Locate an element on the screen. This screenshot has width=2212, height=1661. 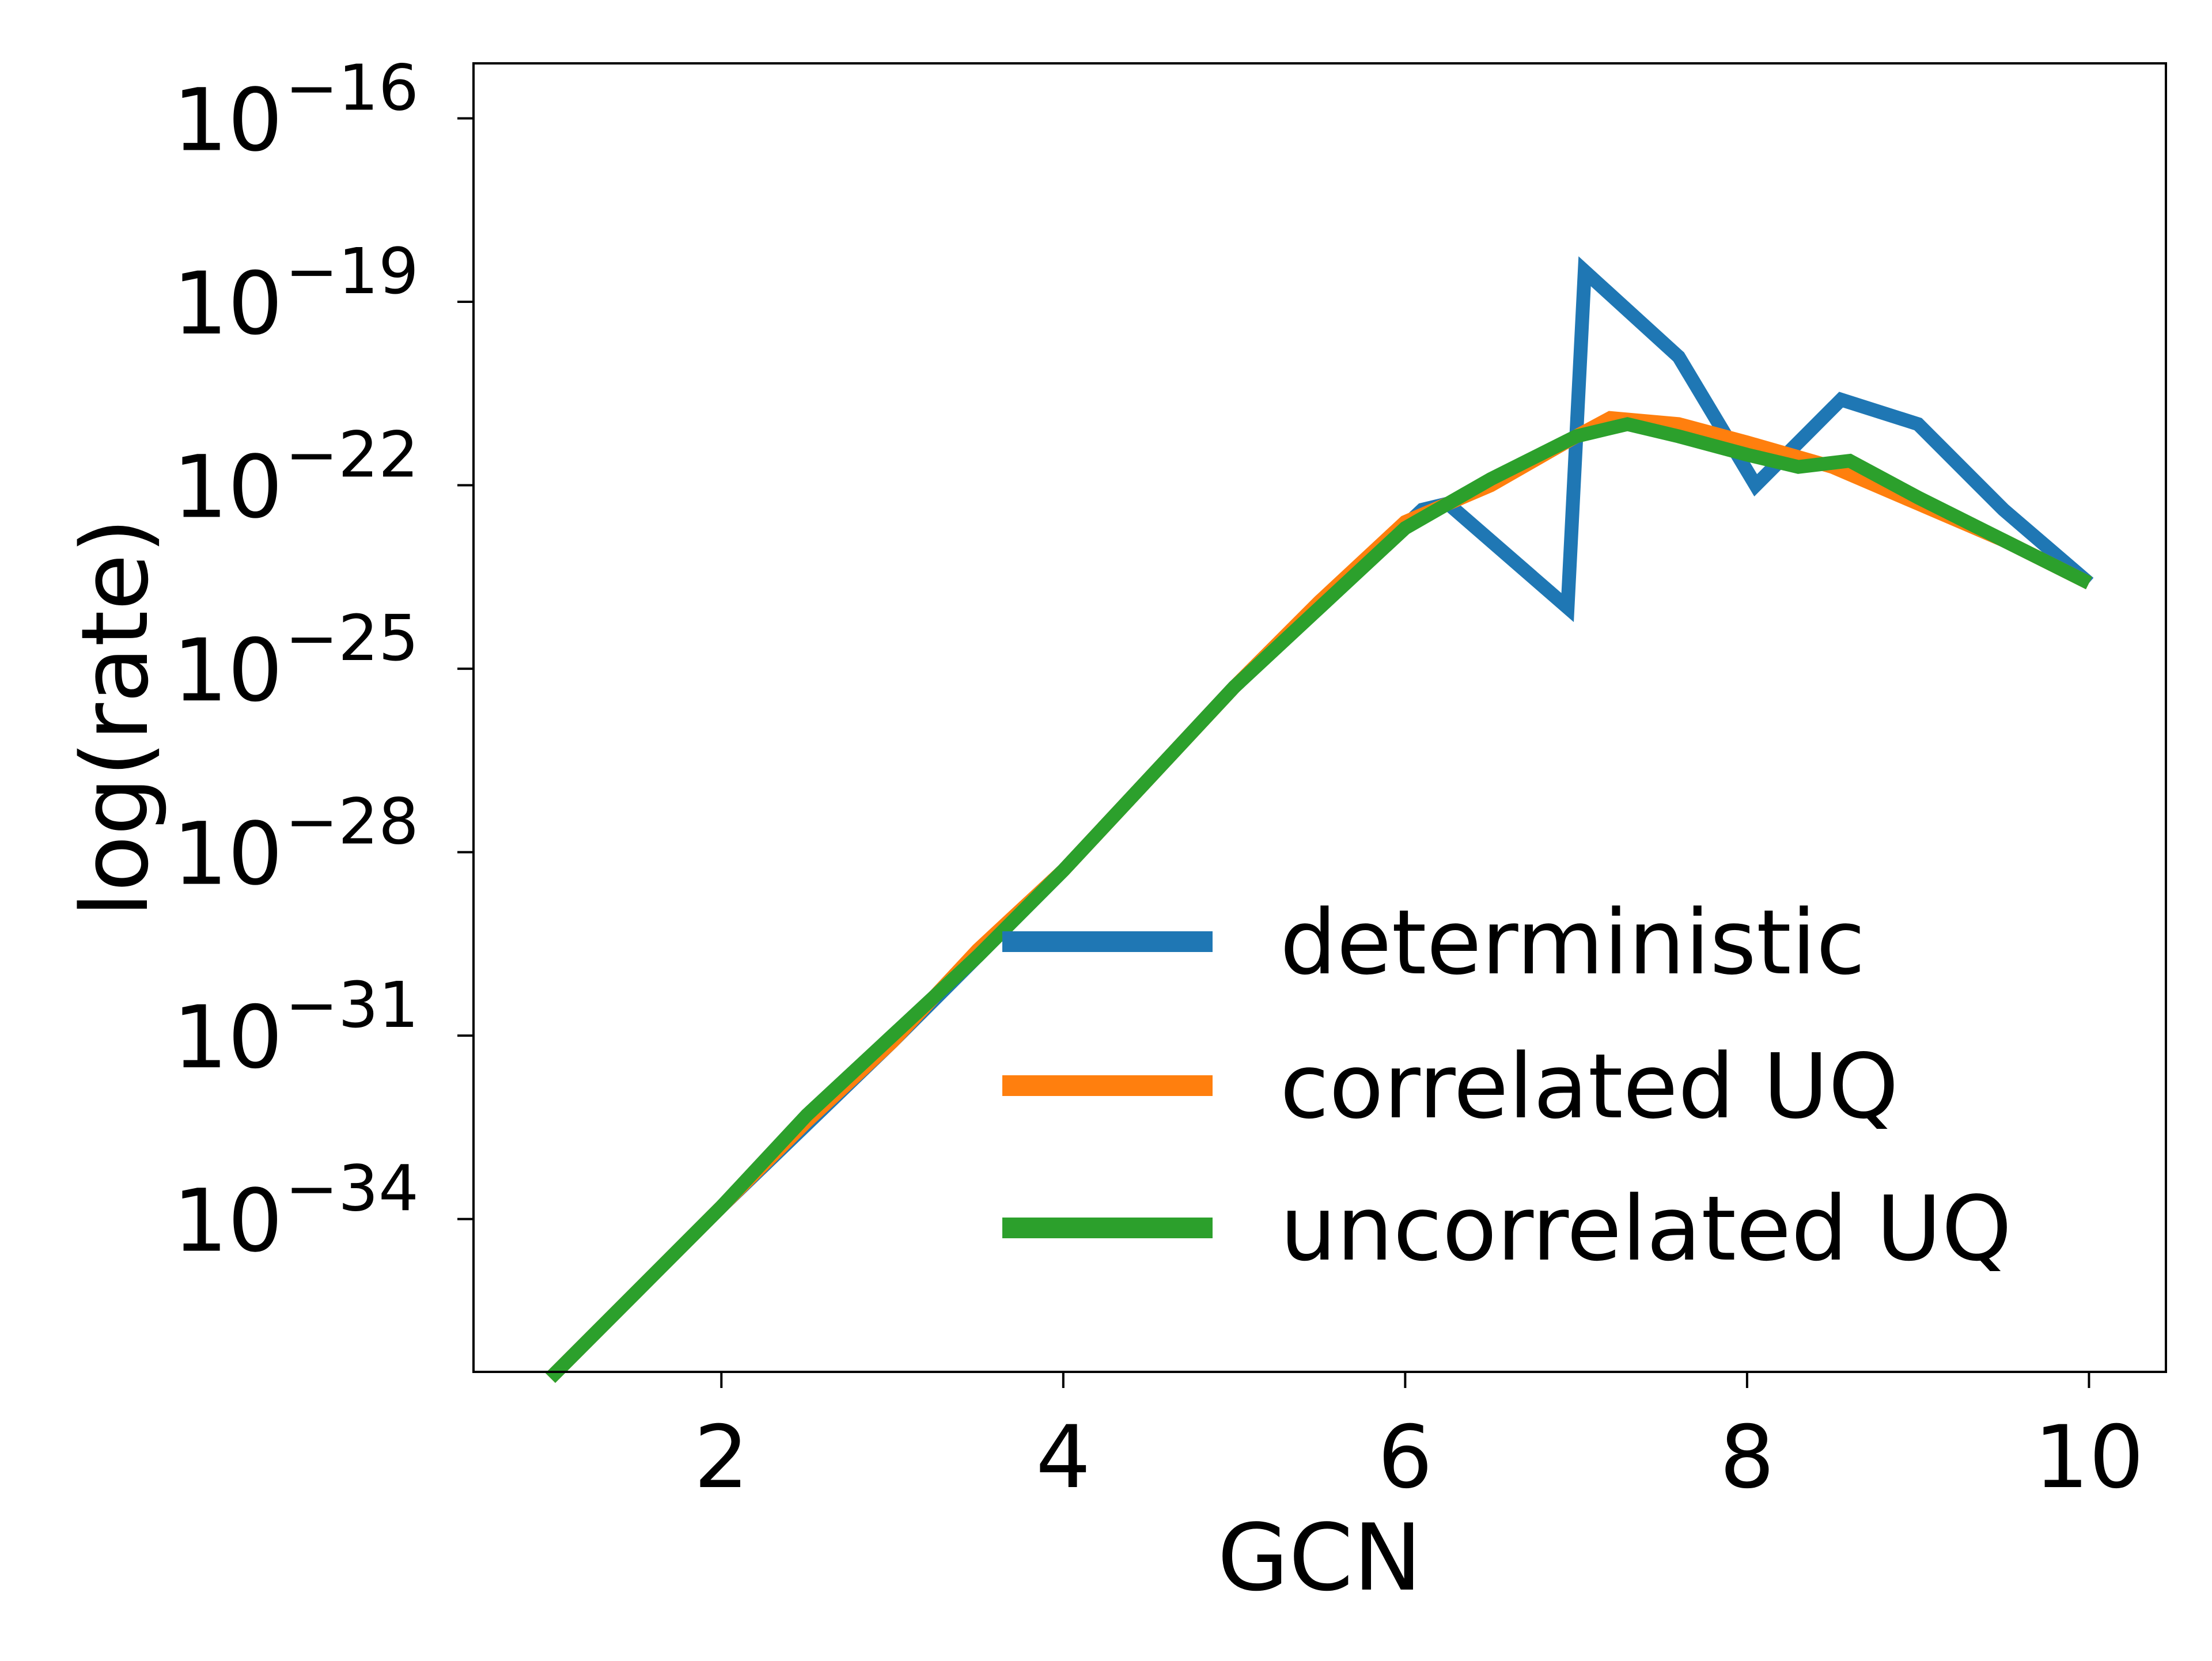
x-tick-label: 8 is located at coordinates (1746, 1458).